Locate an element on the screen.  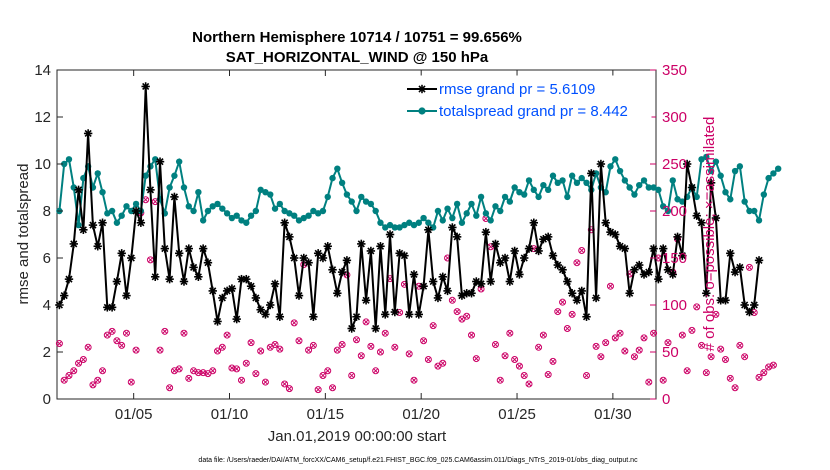
y-tick-label: 4 is located at coordinates (47, 305).